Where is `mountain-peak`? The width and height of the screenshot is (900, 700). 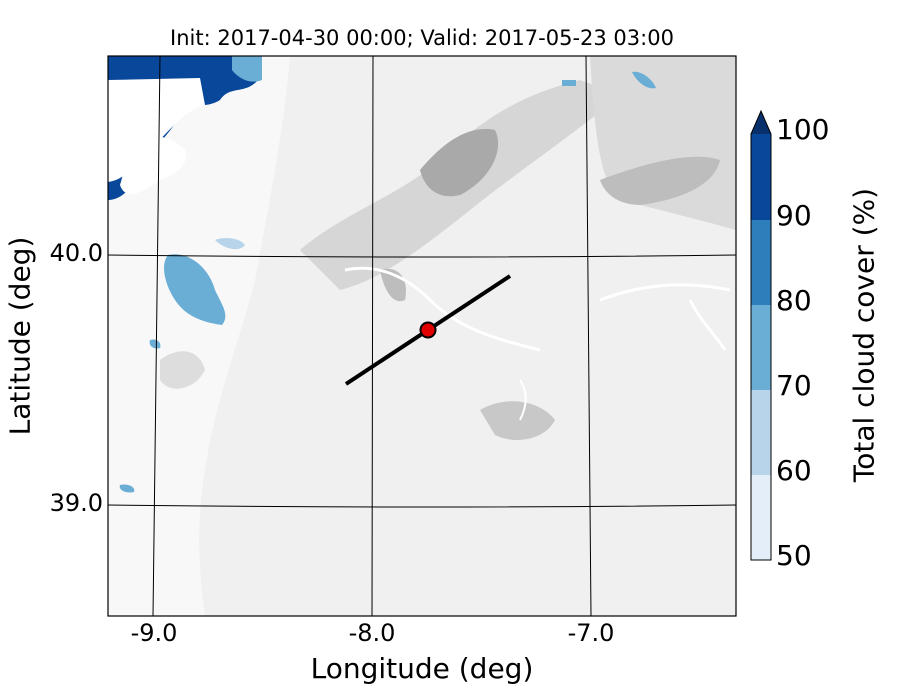
mountain-peak is located at coordinates (459, 163).